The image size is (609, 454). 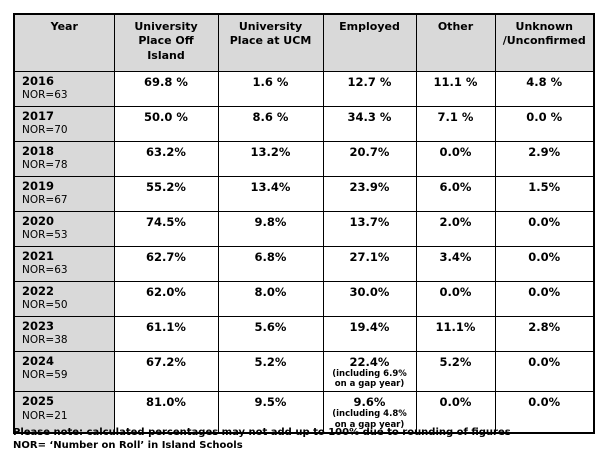 I want to click on percentage-value: 23.9%, so click(x=369, y=186).